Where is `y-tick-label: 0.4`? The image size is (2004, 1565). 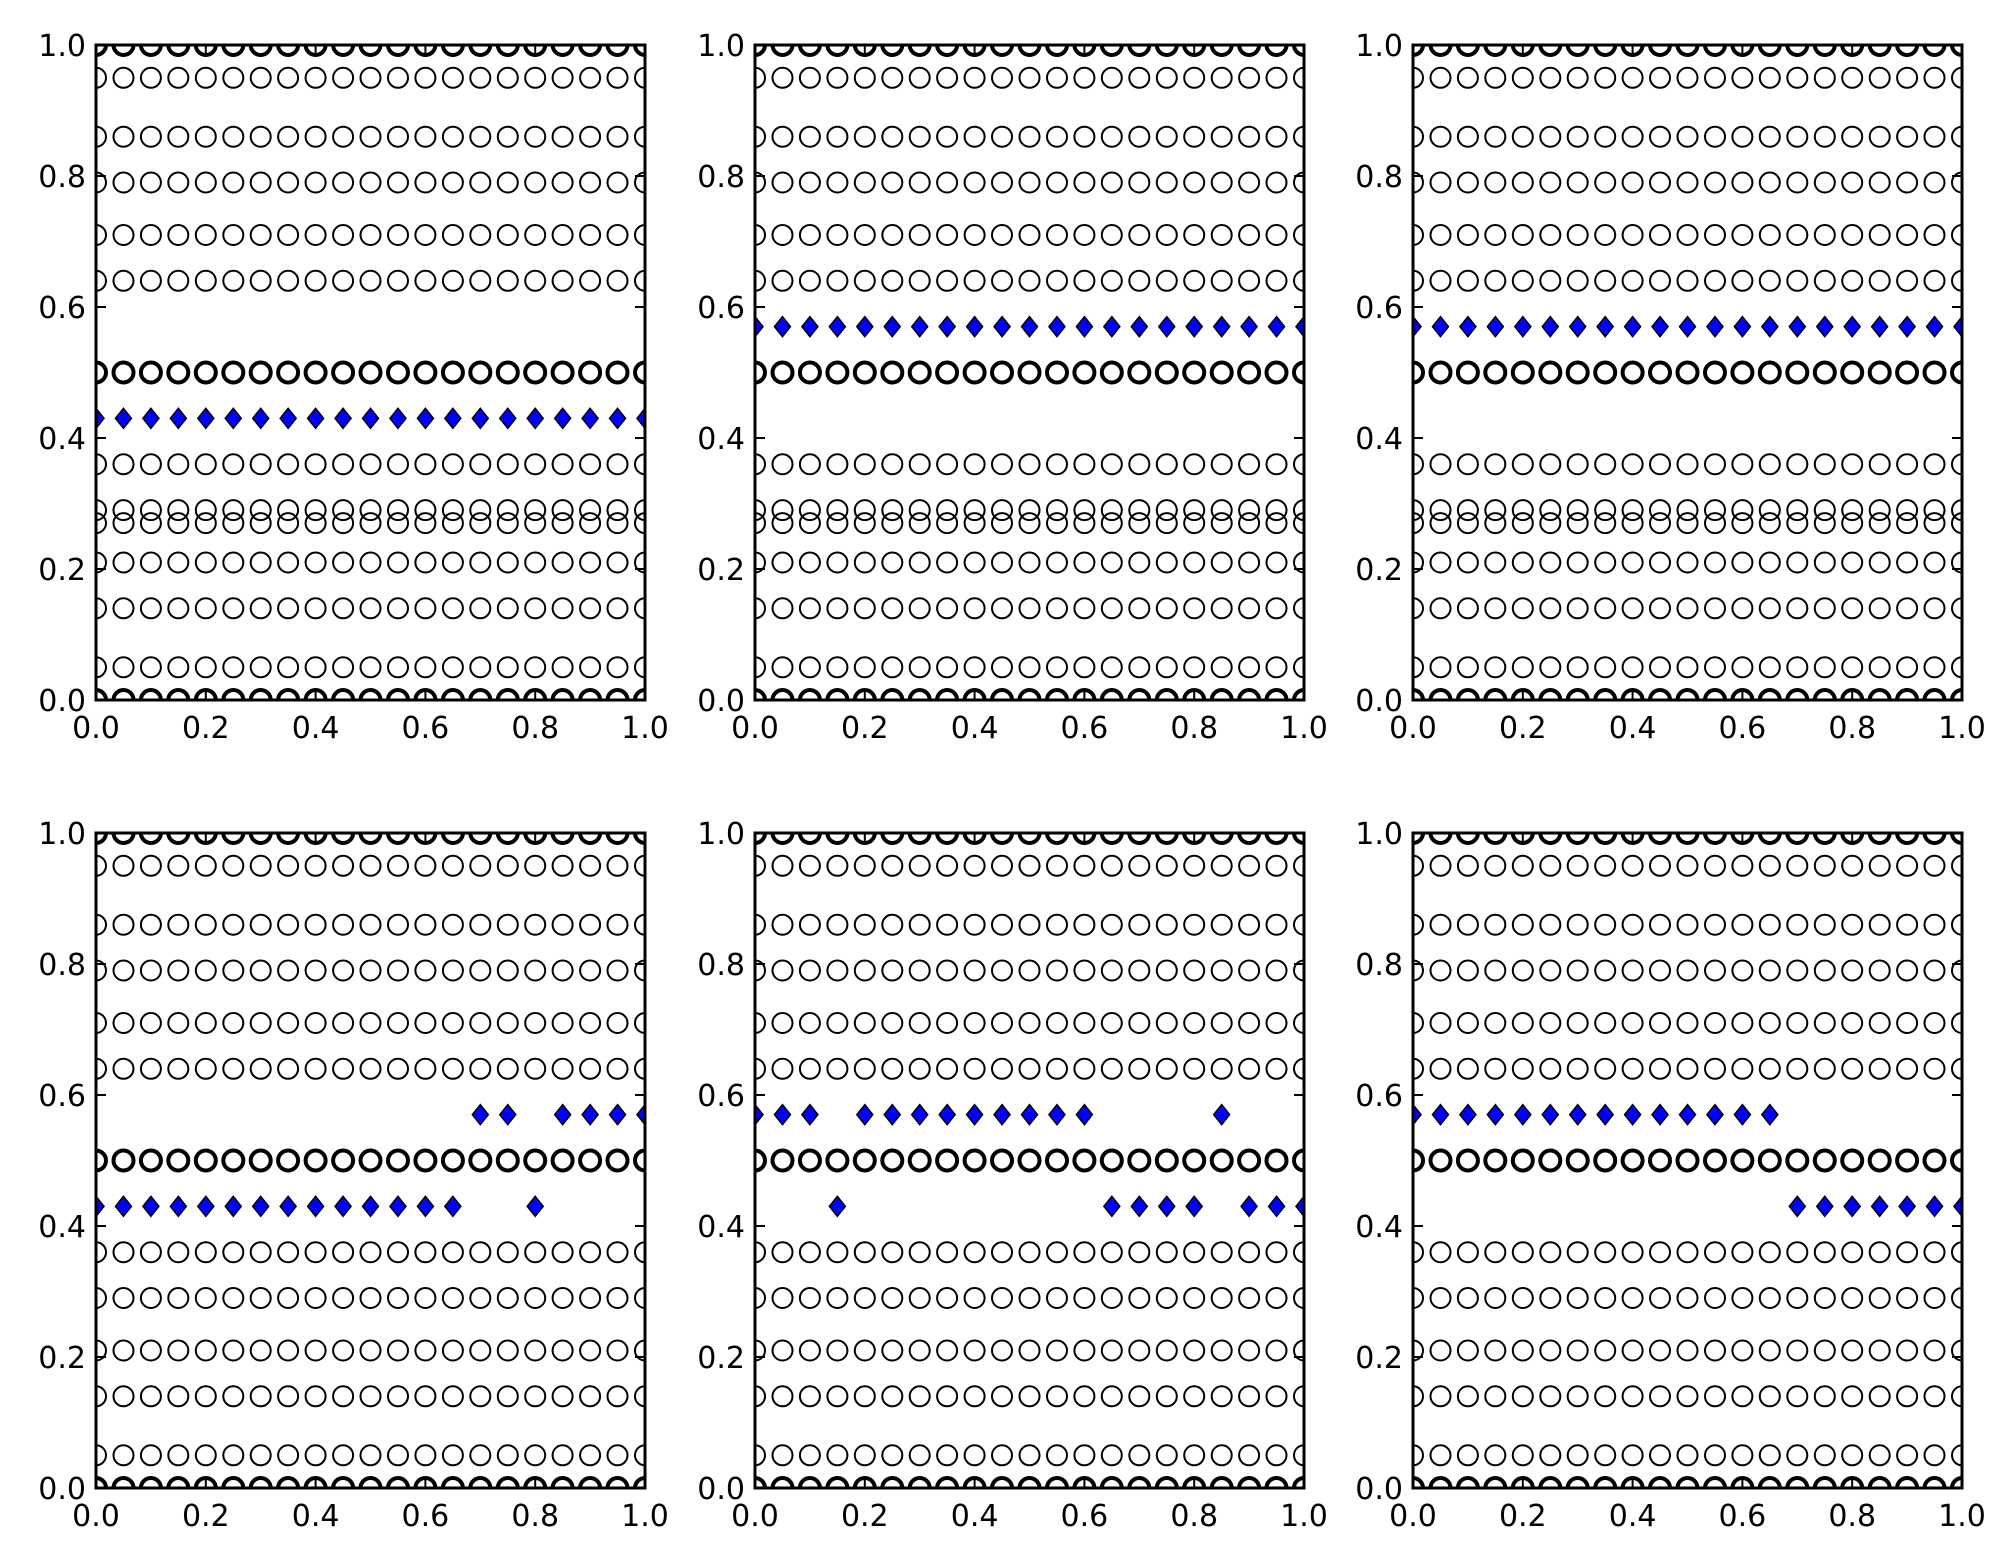
y-tick-label: 0.4 is located at coordinates (1379, 439).